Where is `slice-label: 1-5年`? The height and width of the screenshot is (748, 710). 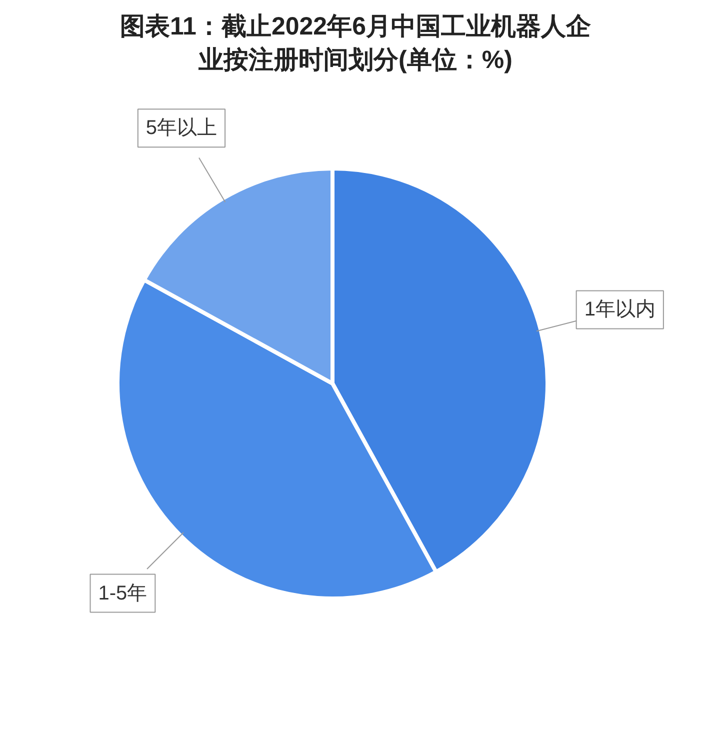 slice-label: 1-5年 is located at coordinates (123, 593).